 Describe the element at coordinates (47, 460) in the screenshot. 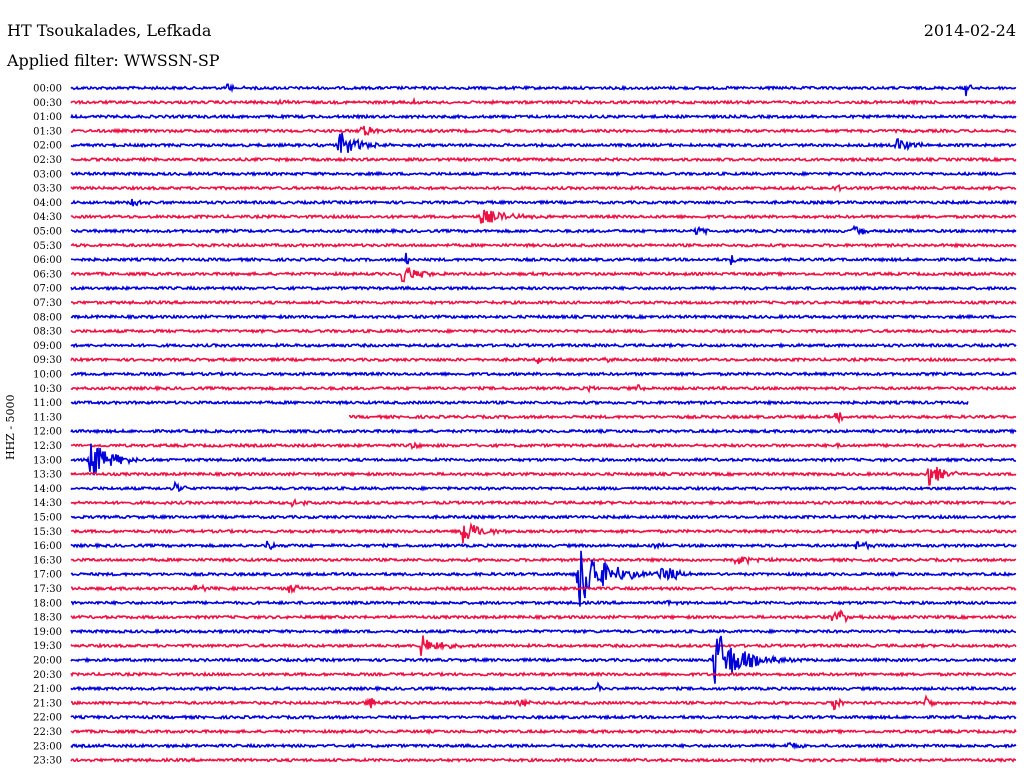

I see `time-tick-label: 13:00` at that location.